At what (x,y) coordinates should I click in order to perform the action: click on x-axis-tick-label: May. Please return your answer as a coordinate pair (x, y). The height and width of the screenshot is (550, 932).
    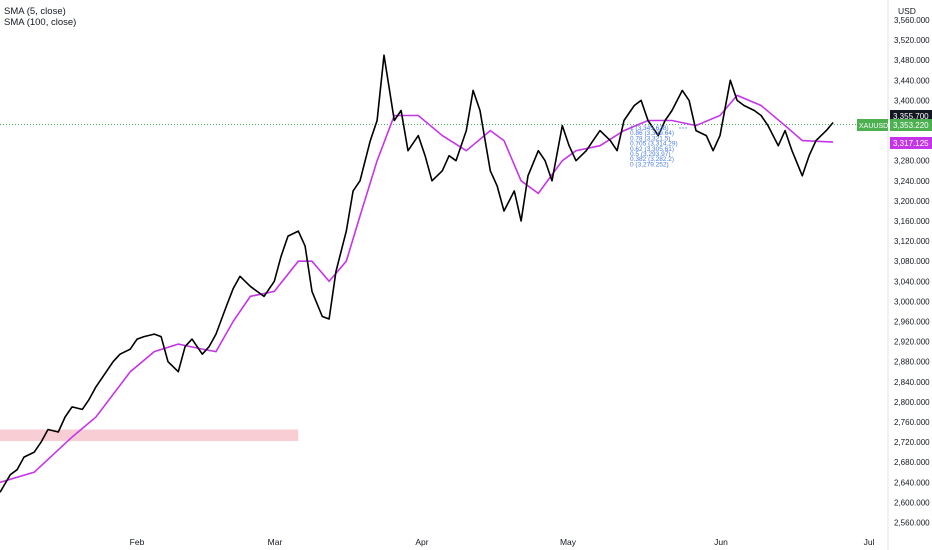
    Looking at the image, I should click on (568, 542).